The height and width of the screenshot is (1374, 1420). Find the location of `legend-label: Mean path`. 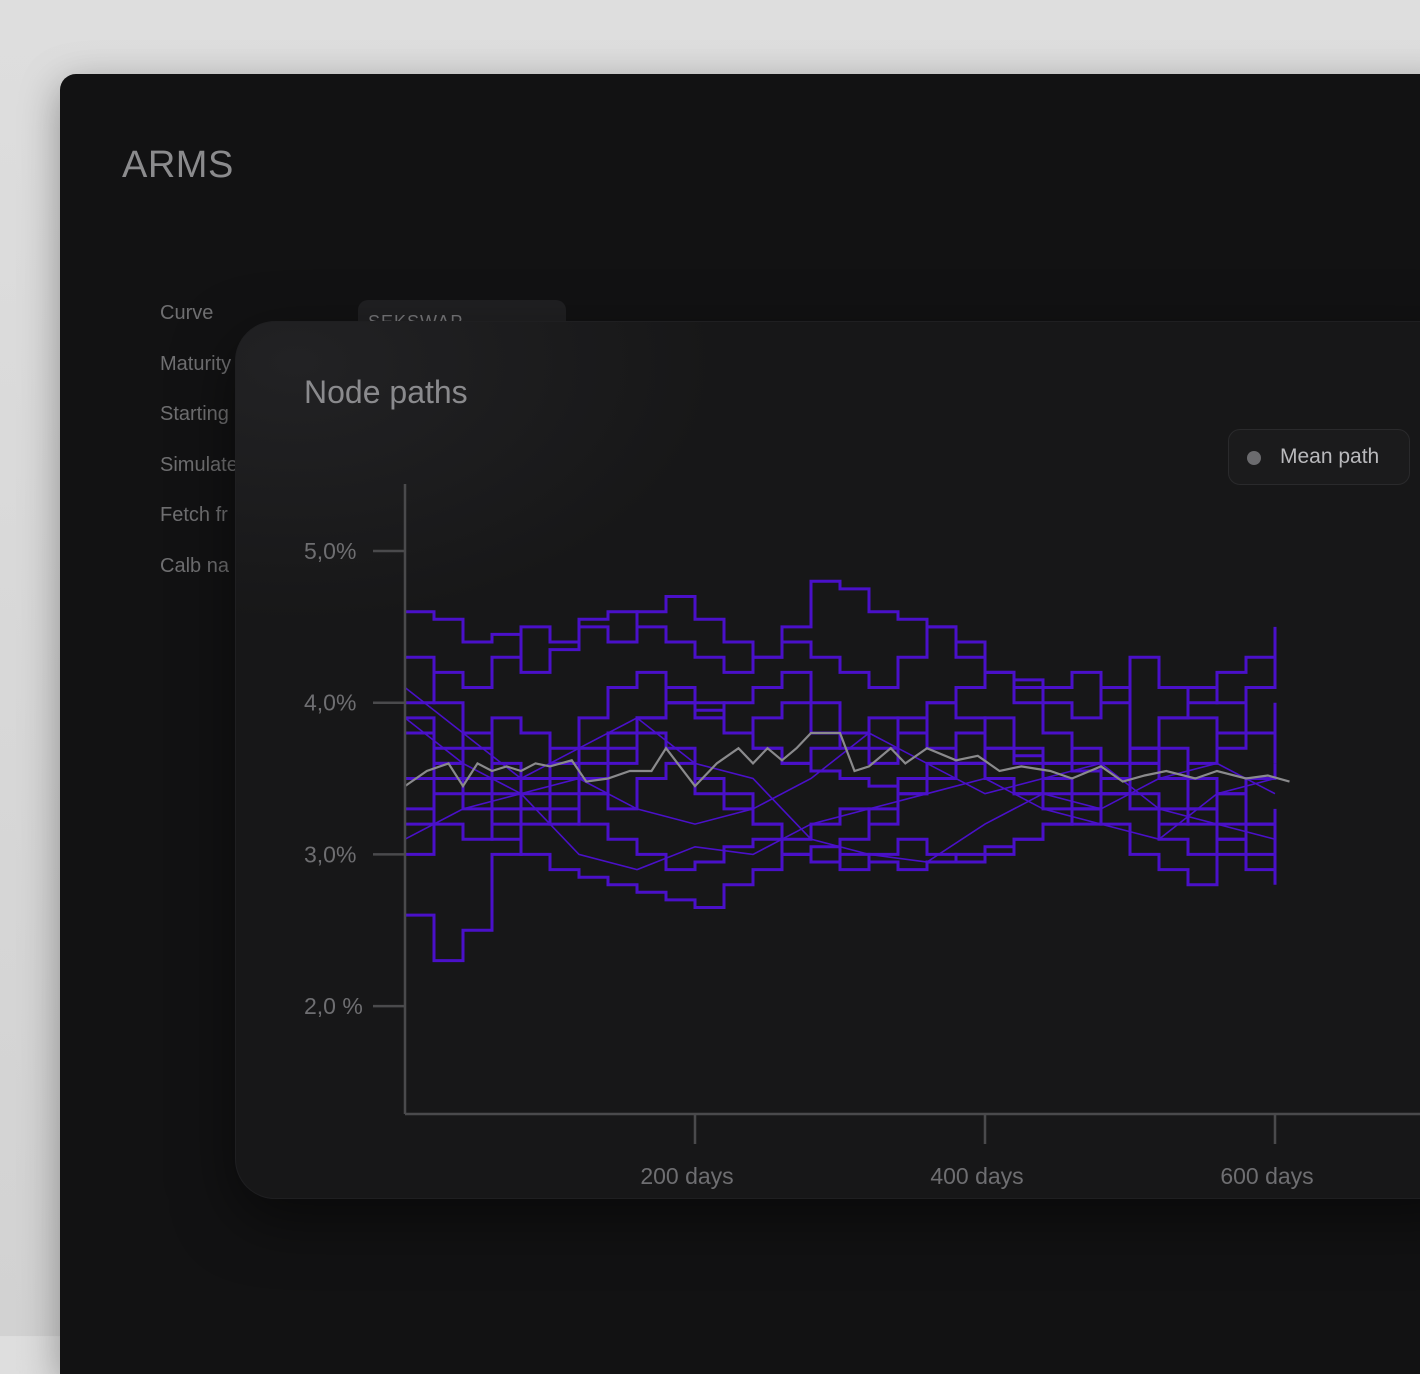

legend-label: Mean path is located at coordinates (1330, 456).